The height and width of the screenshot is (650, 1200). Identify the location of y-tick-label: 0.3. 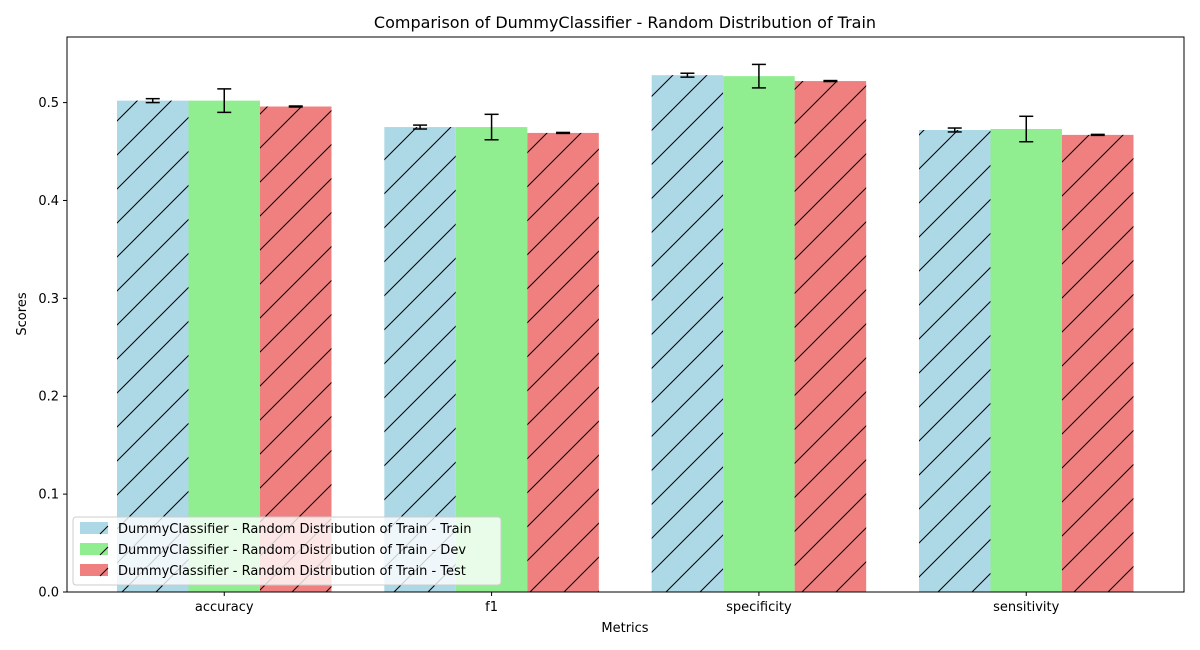
(48, 299).